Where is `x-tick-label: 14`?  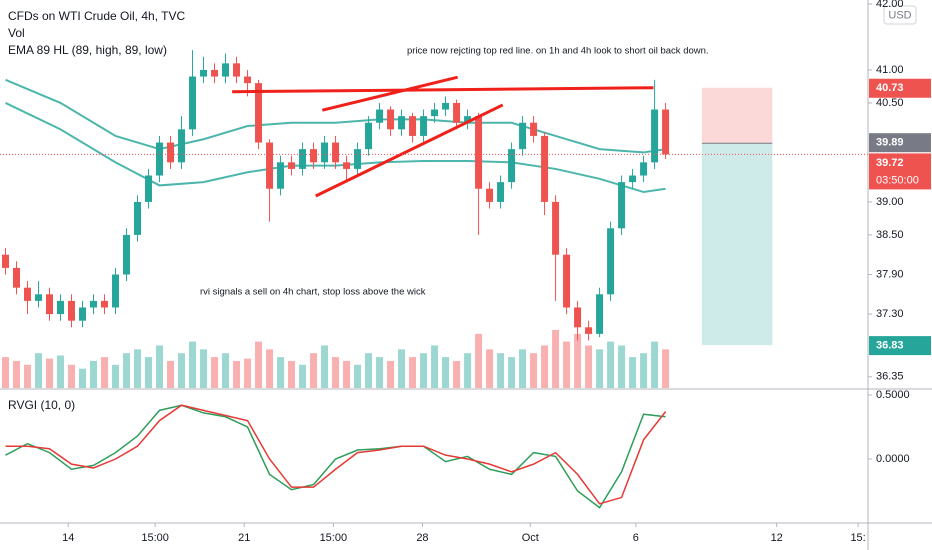 x-tick-label: 14 is located at coordinates (68, 538).